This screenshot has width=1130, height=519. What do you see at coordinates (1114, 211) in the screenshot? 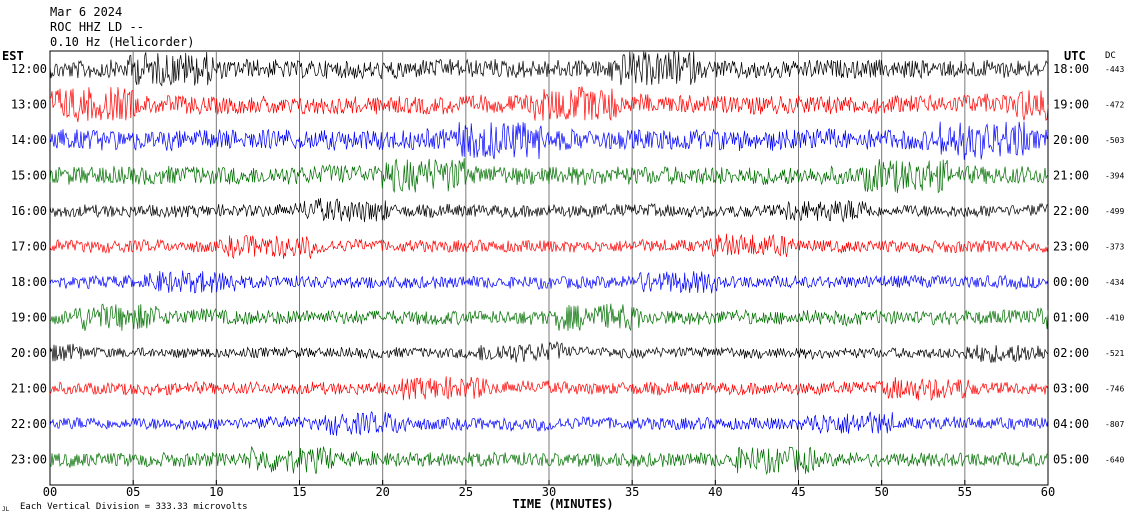
I see `row-dc-value: -499` at bounding box center [1114, 211].